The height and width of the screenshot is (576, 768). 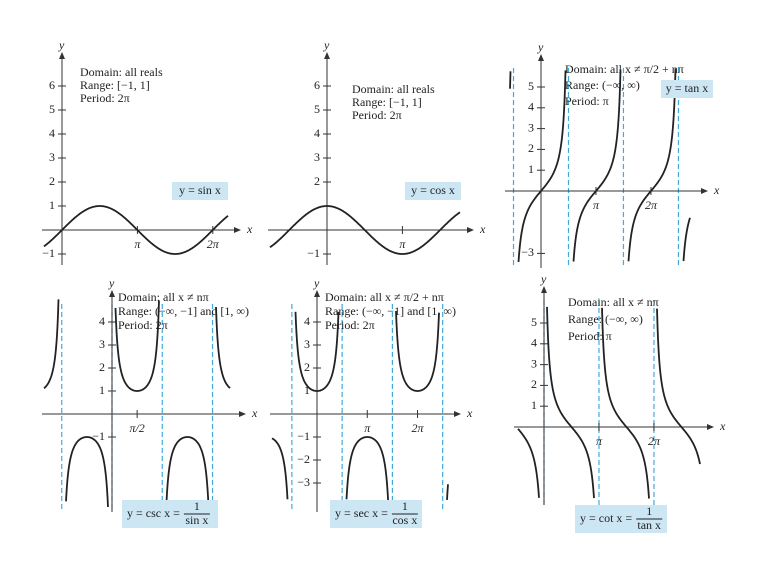 I want to click on function-label: y = sin x, so click(x=200, y=190).